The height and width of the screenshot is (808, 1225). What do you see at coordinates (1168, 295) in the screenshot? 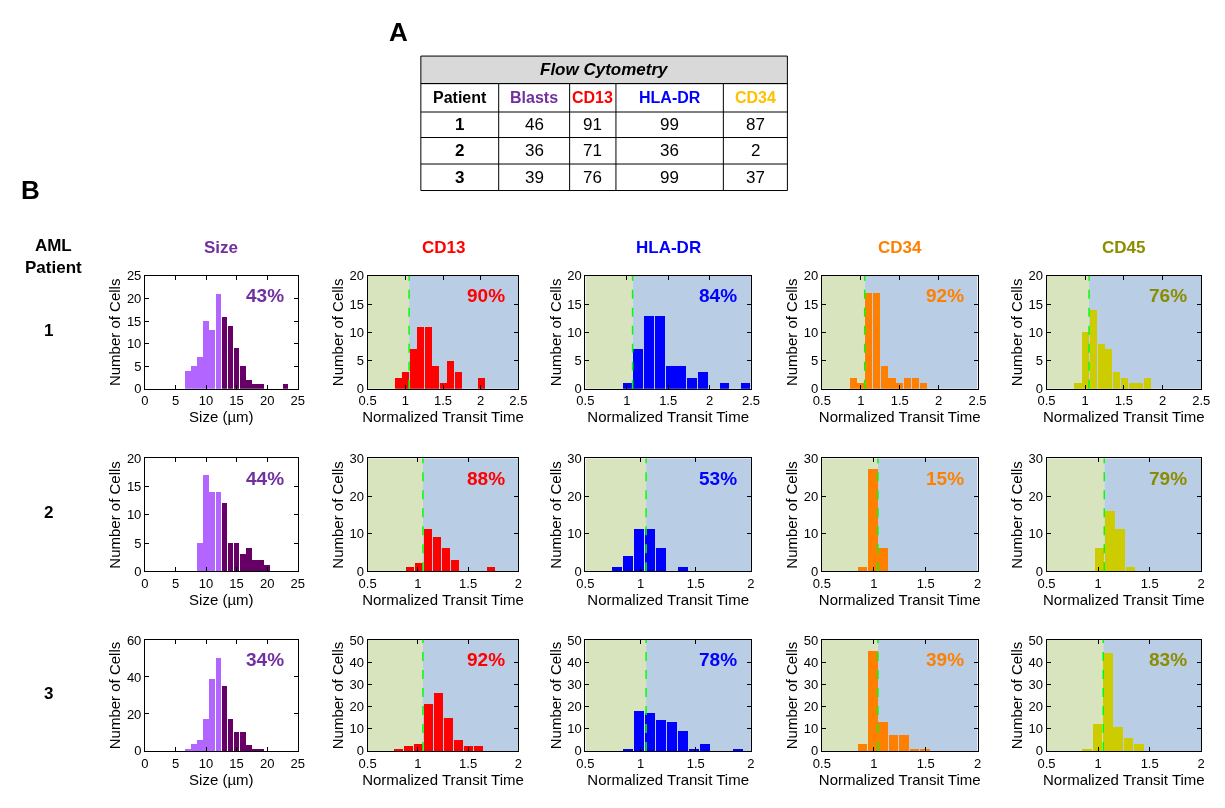
I see `annotation: 76%` at bounding box center [1168, 295].